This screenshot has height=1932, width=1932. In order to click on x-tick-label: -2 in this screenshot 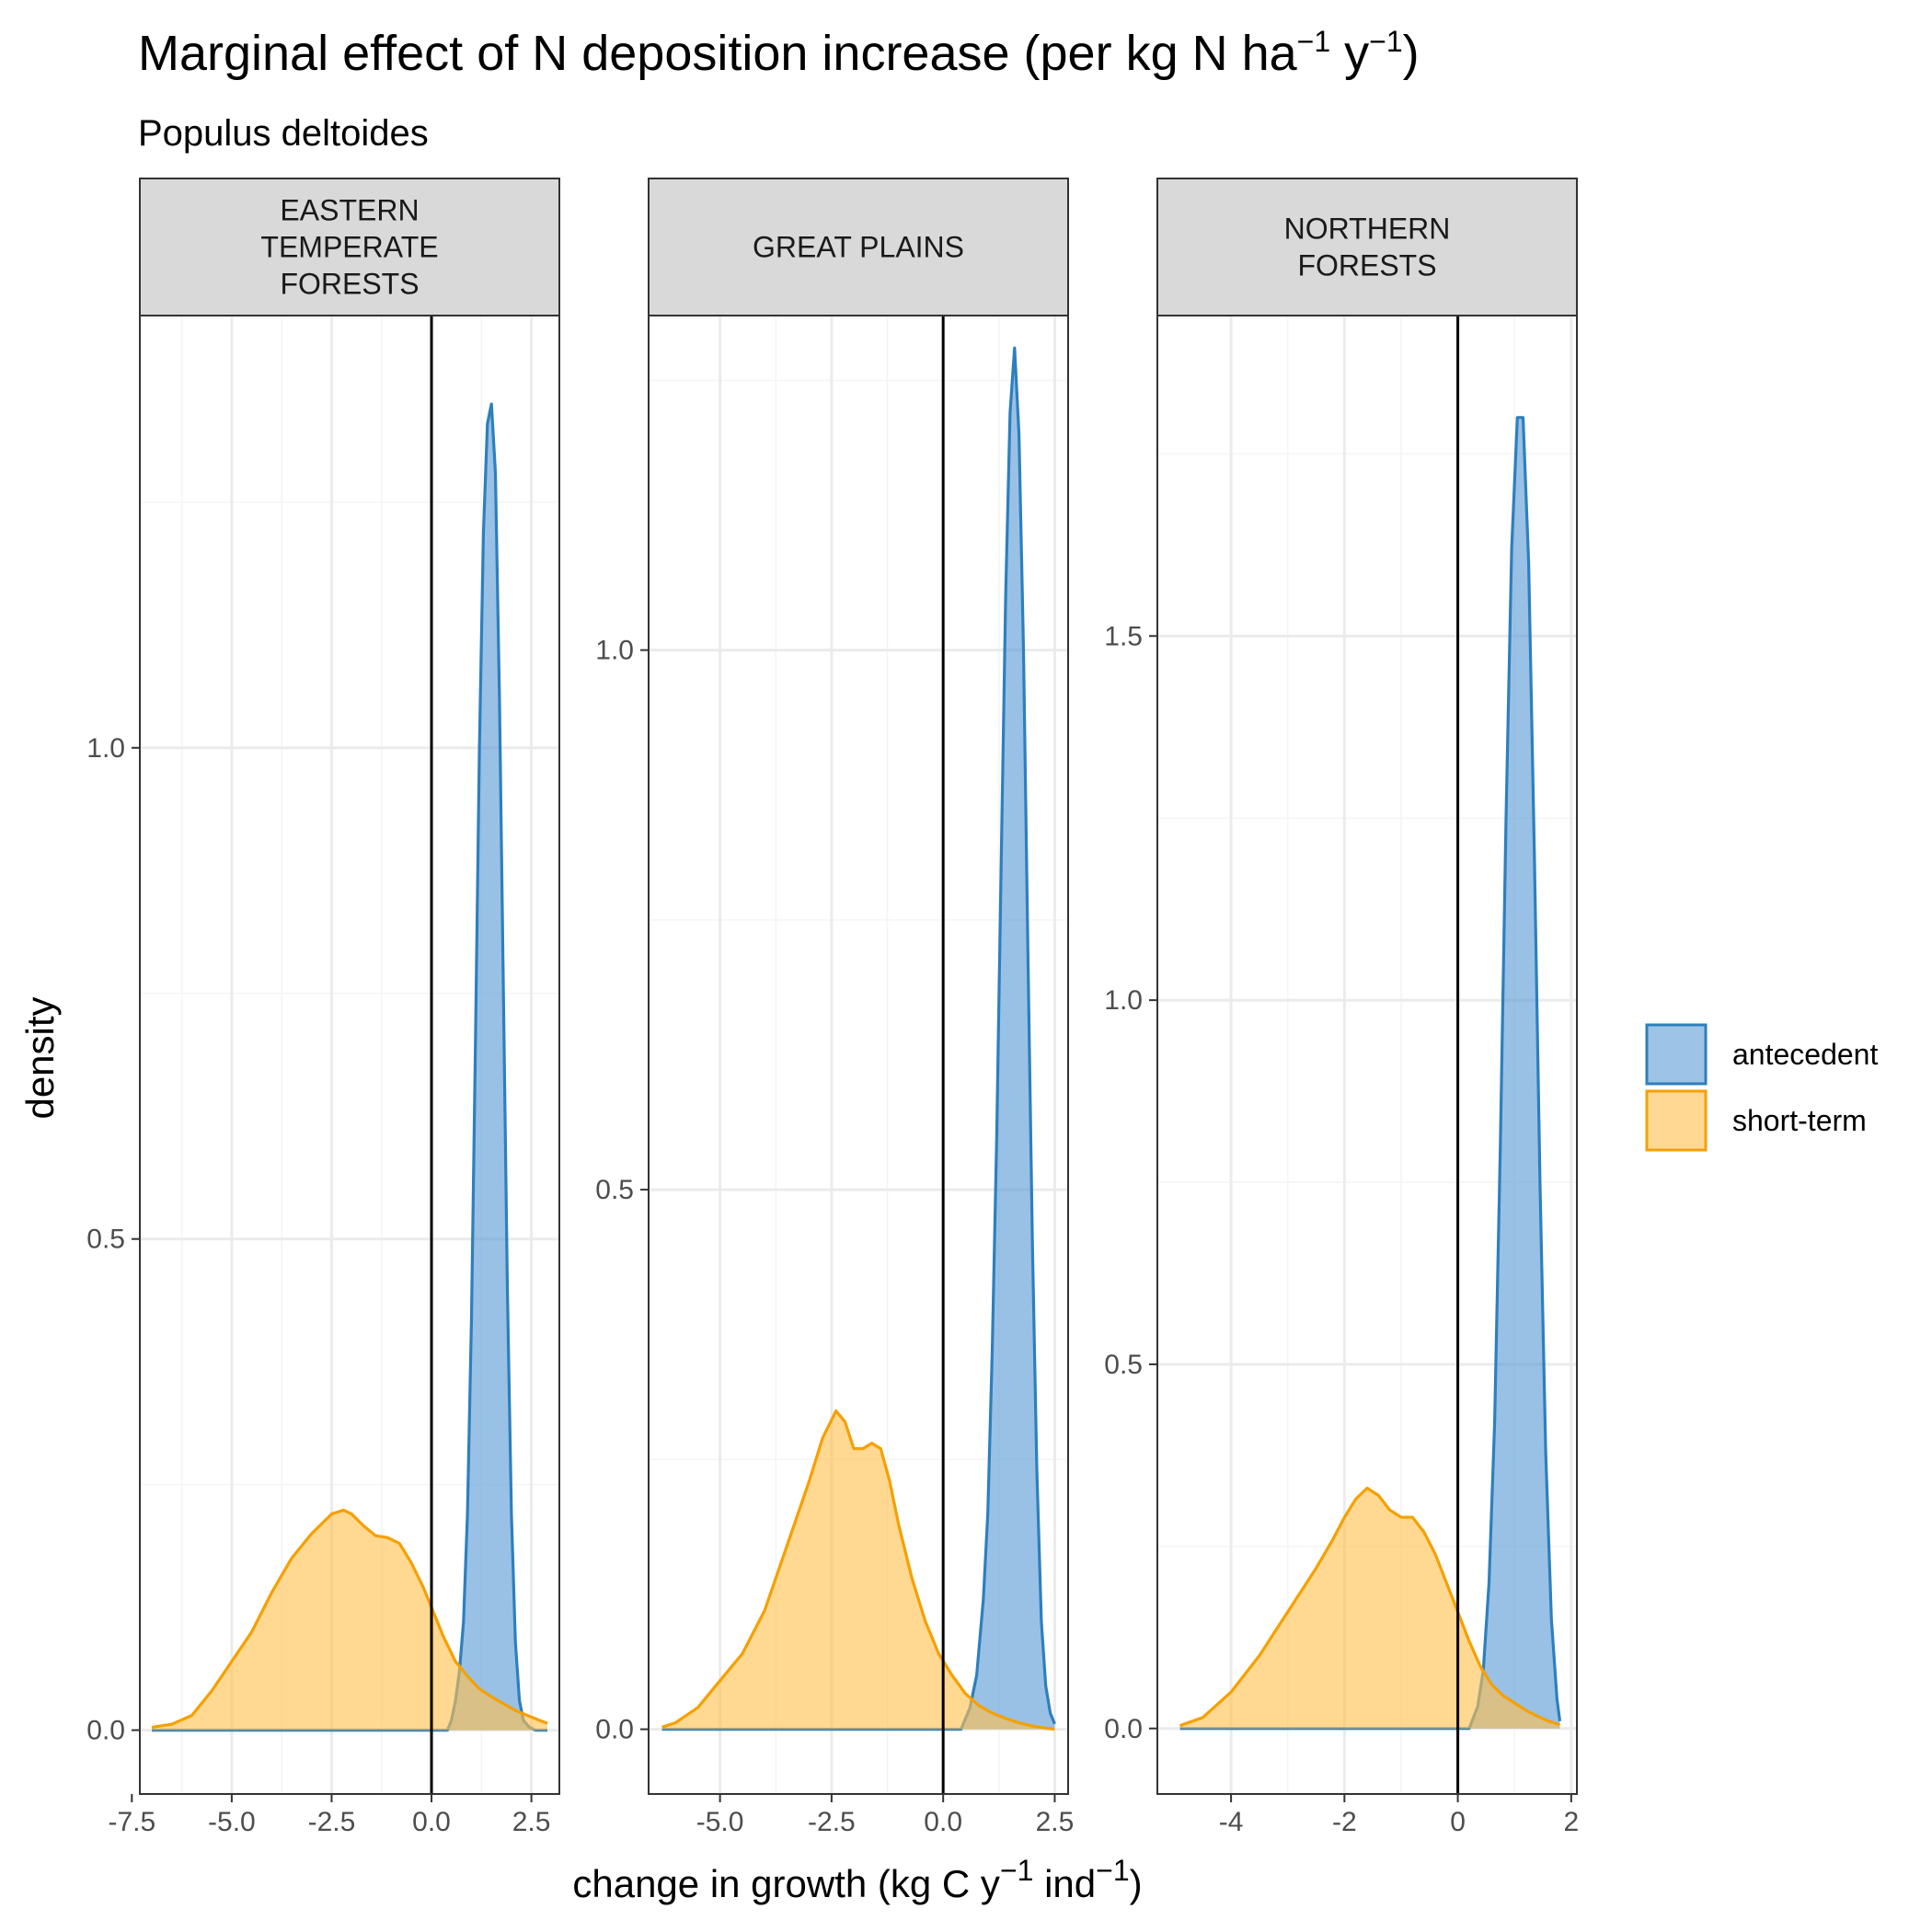, I will do `click(1344, 1822)`.